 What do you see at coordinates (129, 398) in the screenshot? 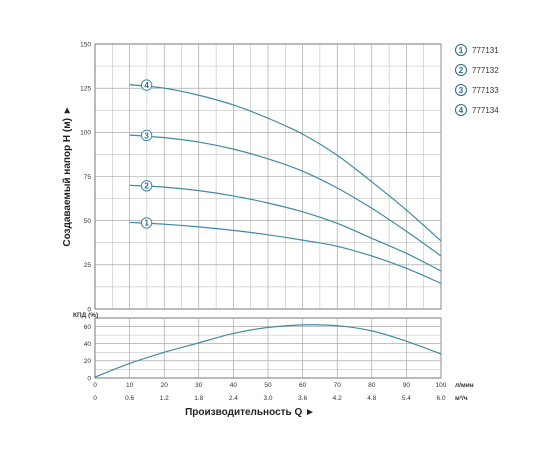
I see `x-secondary-tick-label: 0.6` at bounding box center [129, 398].